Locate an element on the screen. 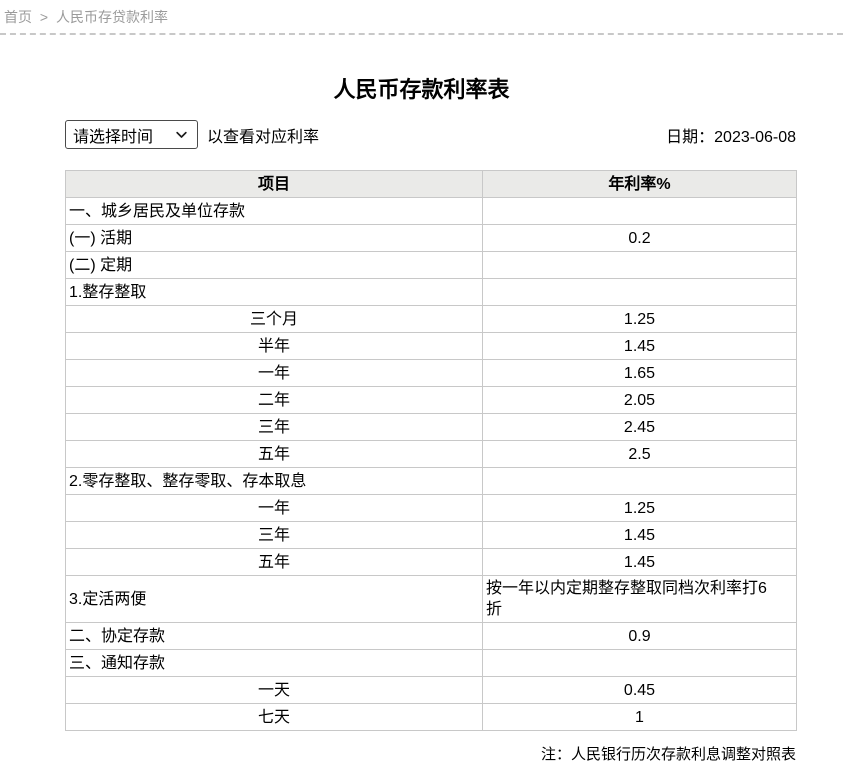 This screenshot has height=772, width=843. table-row: 三、通知存款 is located at coordinates (431, 663).